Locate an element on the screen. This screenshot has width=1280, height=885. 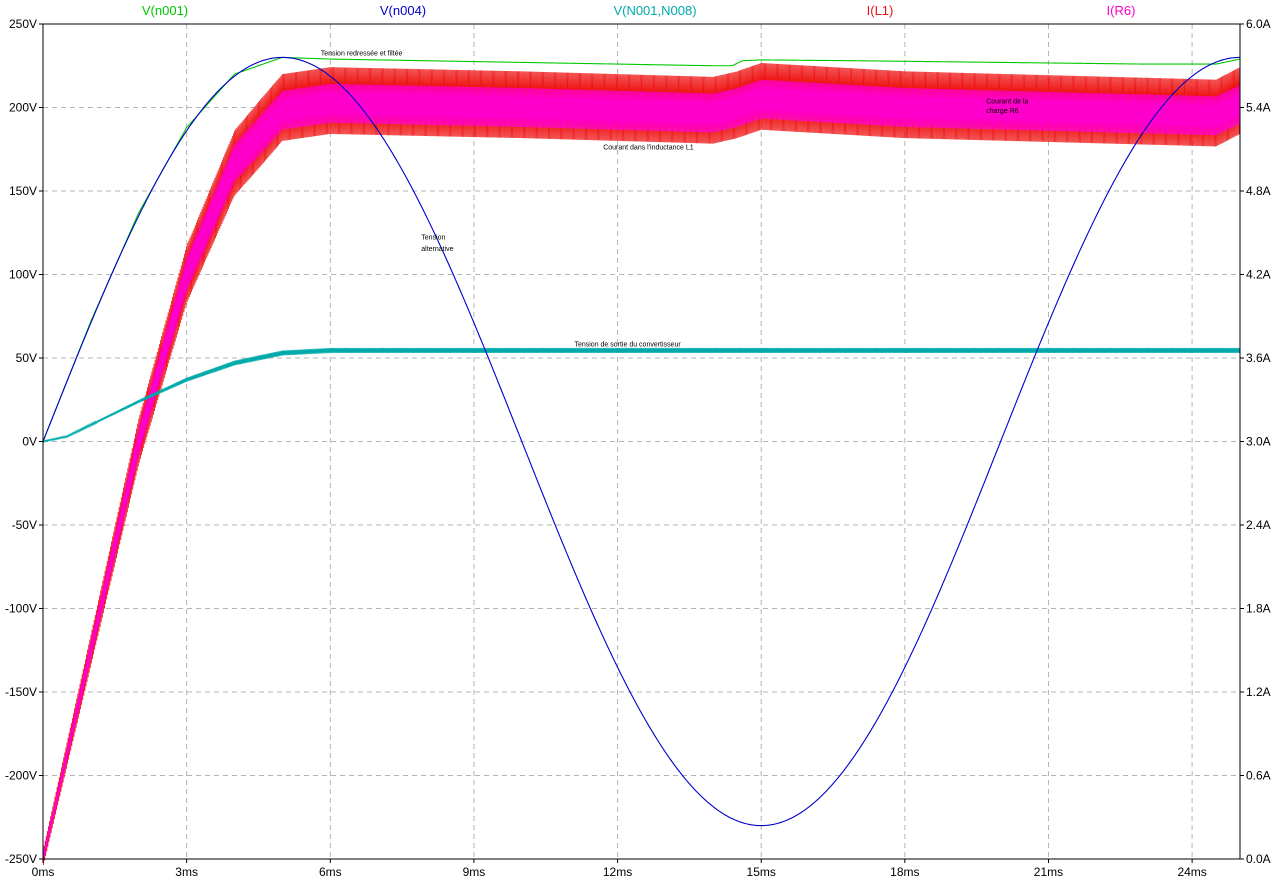
y-right-tick-label: 1.2A is located at coordinates (1258, 692).